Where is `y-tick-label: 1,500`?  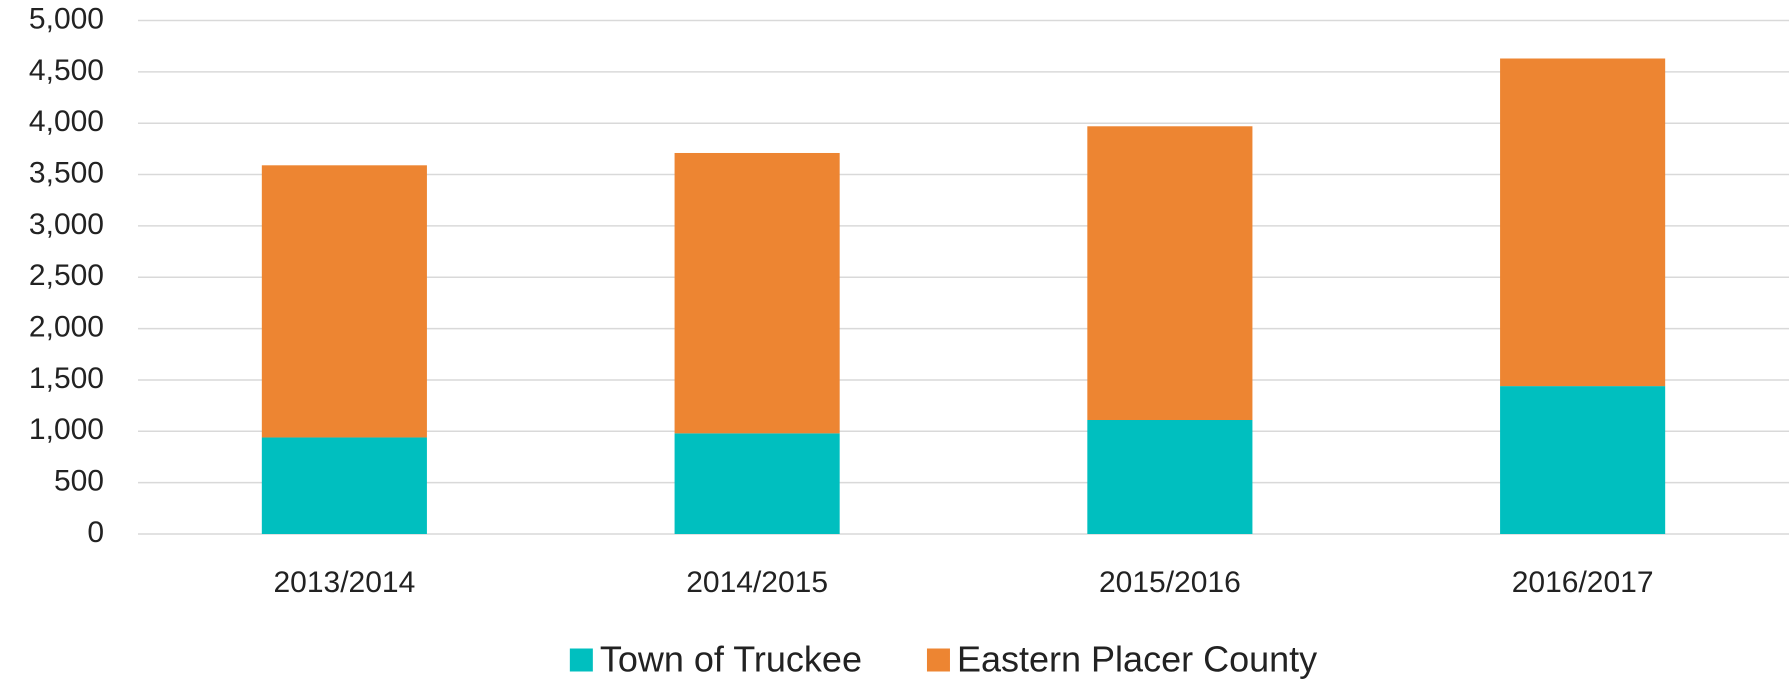
y-tick-label: 1,500 is located at coordinates (66, 378).